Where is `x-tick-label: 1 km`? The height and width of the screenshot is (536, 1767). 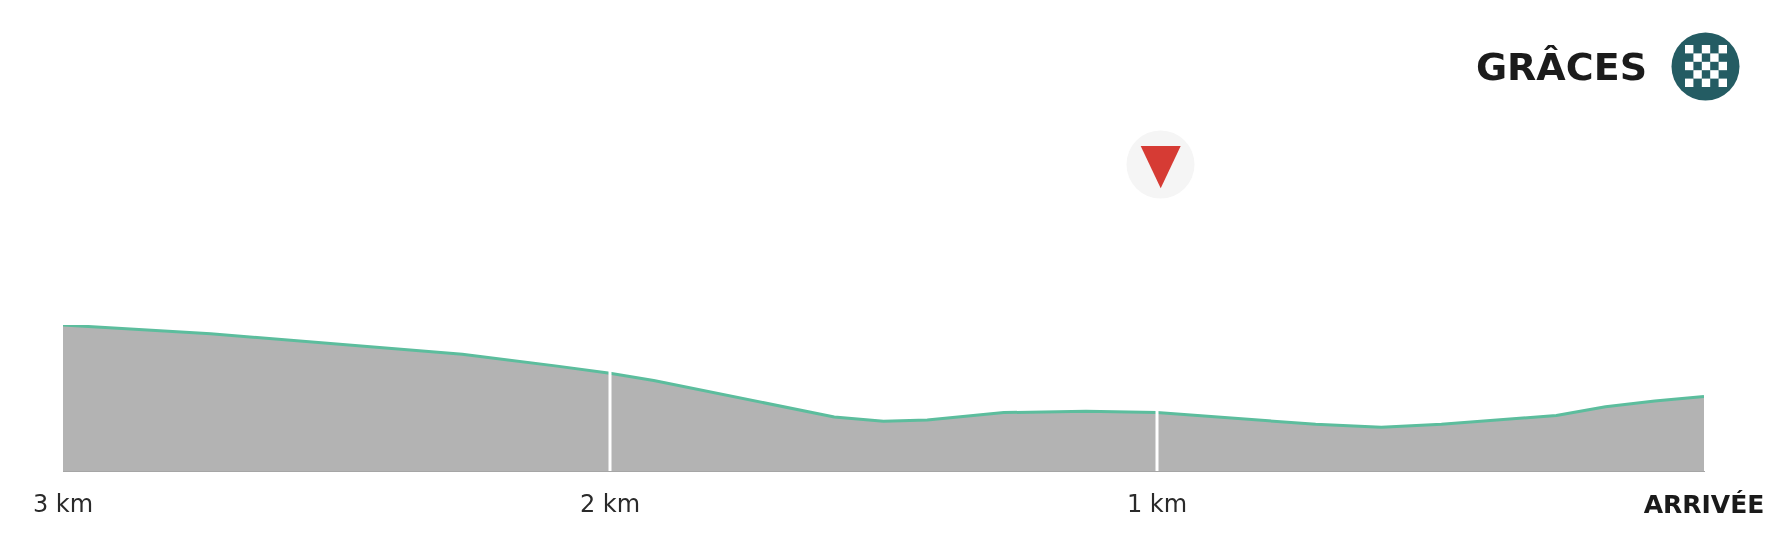 x-tick-label: 1 km is located at coordinates (1157, 503).